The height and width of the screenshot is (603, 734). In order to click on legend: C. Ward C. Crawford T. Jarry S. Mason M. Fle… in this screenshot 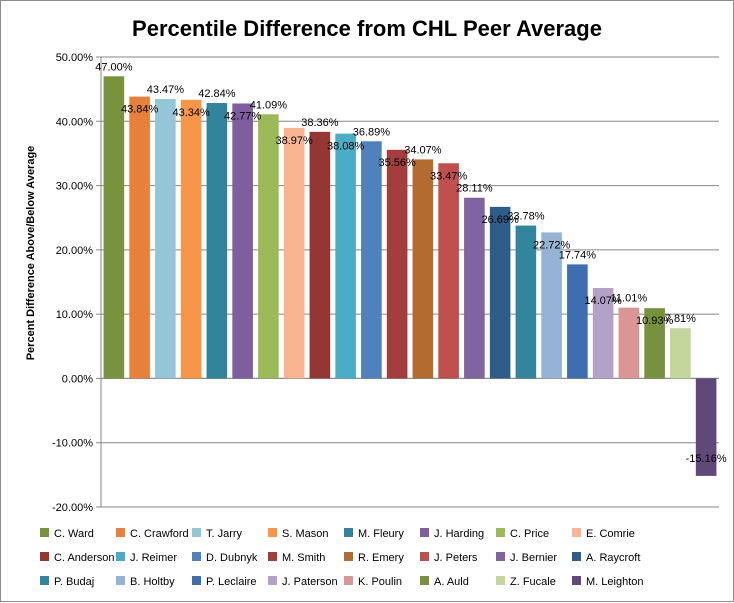, I will do `click(341, 558)`.